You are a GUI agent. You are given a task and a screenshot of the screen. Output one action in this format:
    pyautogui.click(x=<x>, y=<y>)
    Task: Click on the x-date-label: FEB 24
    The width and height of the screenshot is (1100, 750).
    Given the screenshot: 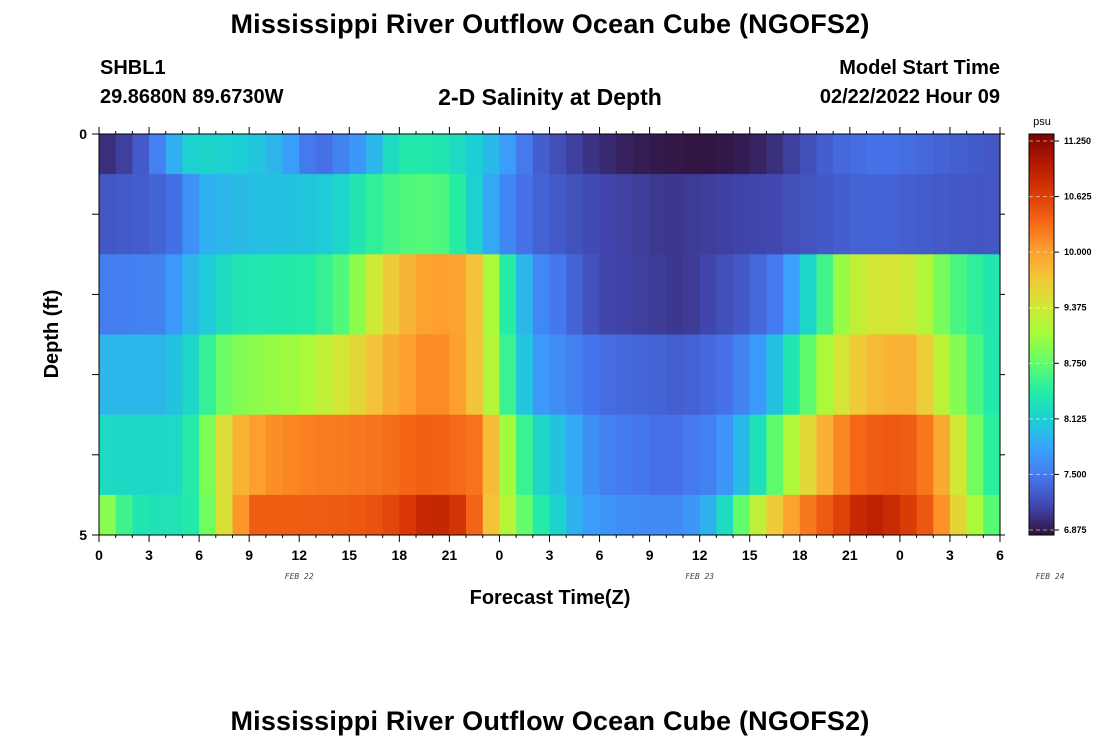 What is the action you would take?
    pyautogui.click(x=1050, y=576)
    